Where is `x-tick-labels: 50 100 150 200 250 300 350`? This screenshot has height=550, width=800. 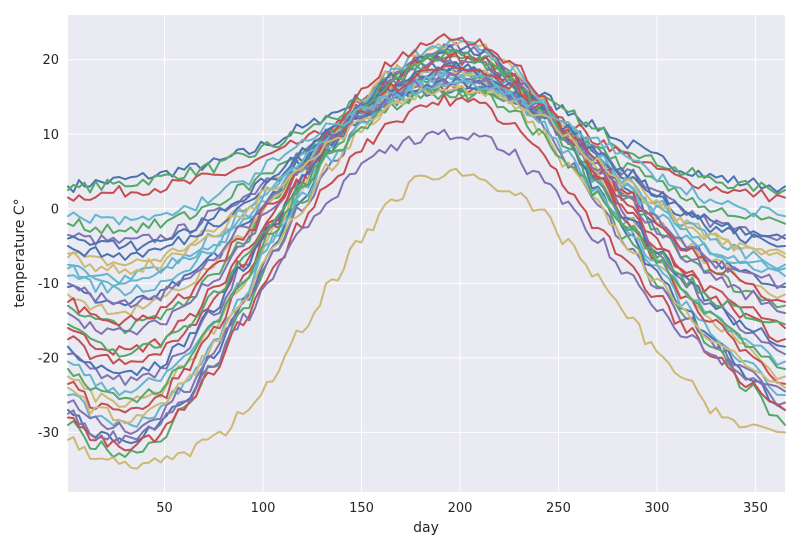
x-tick-labels: 50 100 150 200 250 300 350 is located at coordinates (462, 508).